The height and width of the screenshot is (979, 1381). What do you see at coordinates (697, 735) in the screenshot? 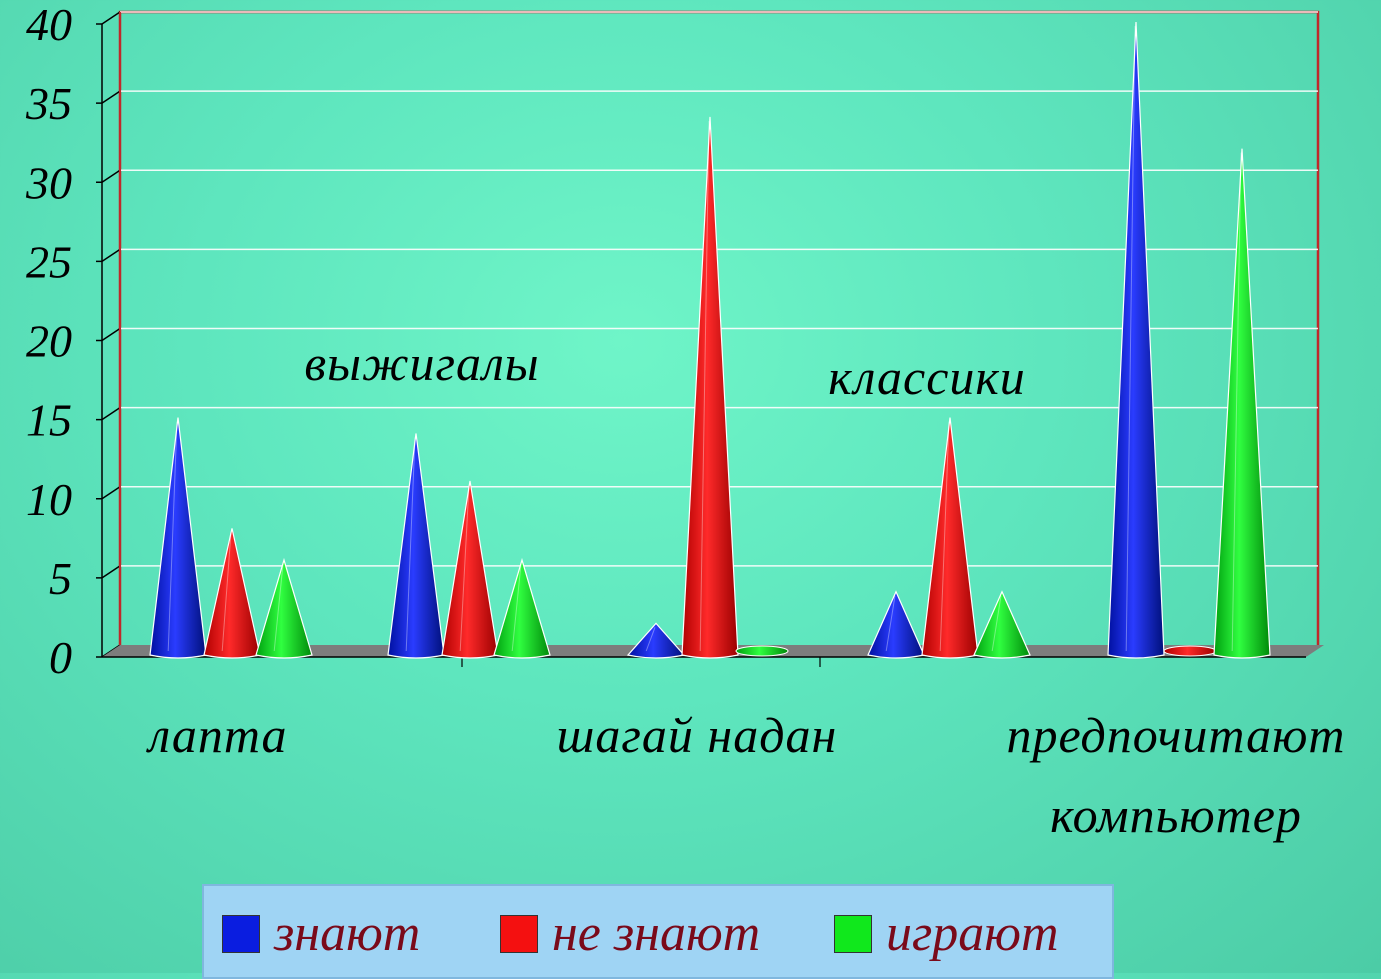
I see `category-label: шагай надан` at bounding box center [697, 735].